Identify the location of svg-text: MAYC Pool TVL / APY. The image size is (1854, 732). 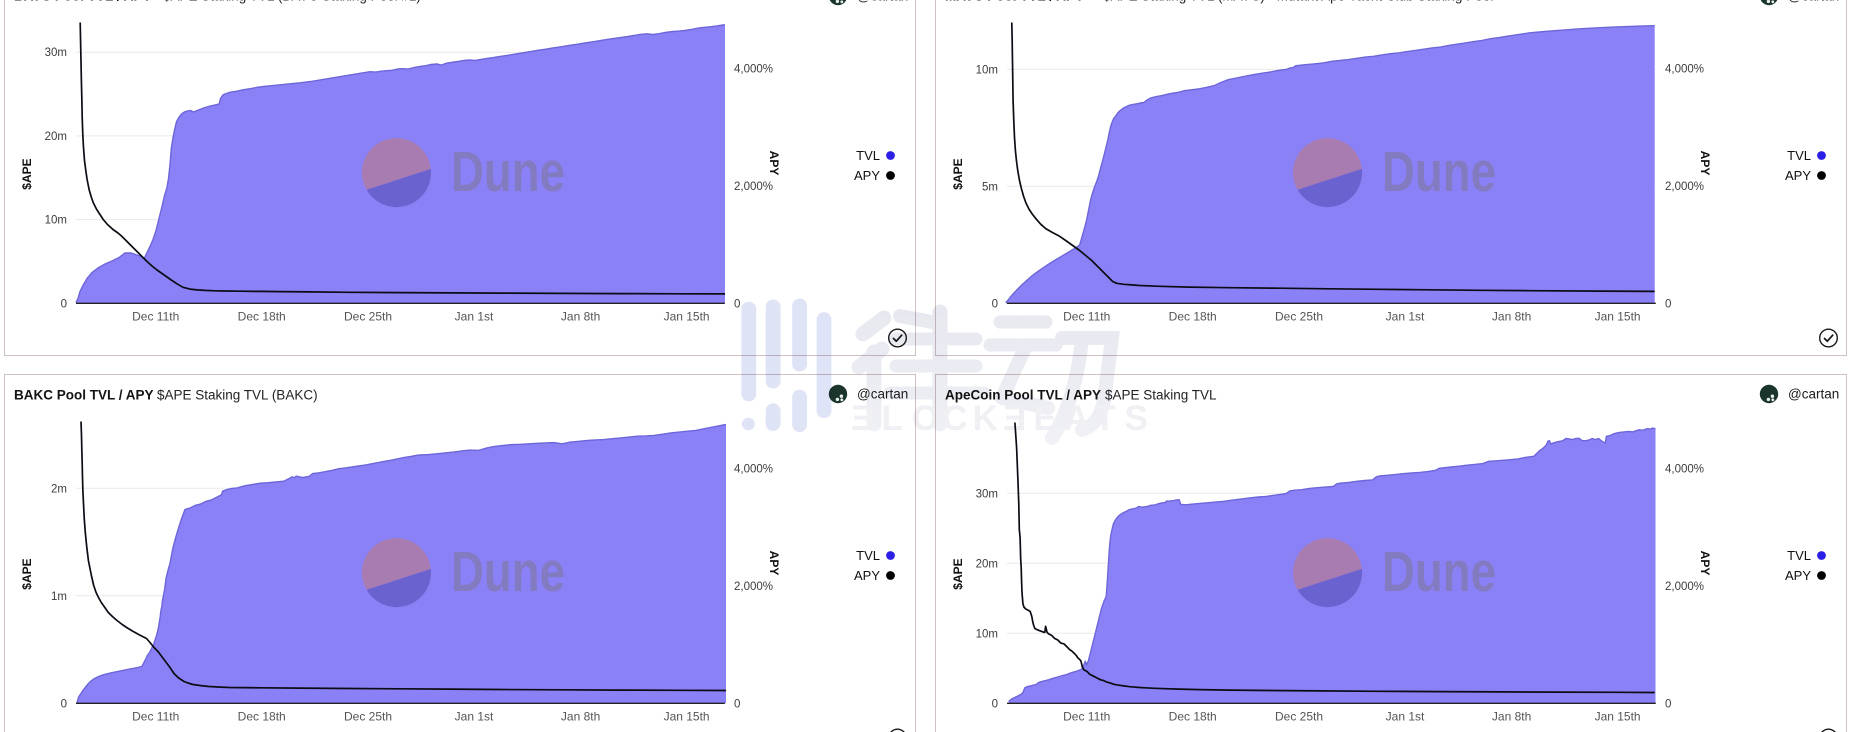
(1014, 2).